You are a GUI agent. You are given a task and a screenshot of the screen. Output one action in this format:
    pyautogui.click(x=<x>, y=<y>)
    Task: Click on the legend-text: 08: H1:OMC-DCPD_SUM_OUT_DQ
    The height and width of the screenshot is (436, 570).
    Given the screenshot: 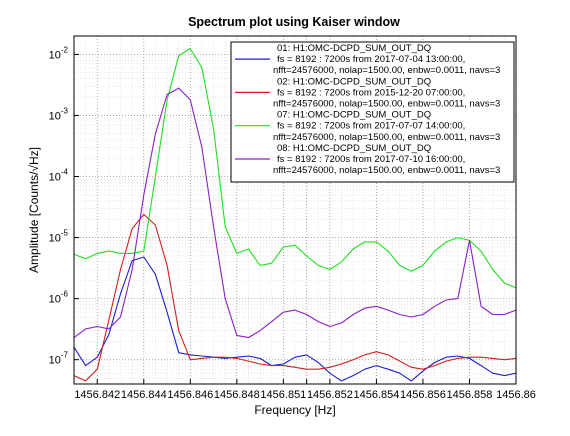 What is the action you would take?
    pyautogui.click(x=354, y=148)
    